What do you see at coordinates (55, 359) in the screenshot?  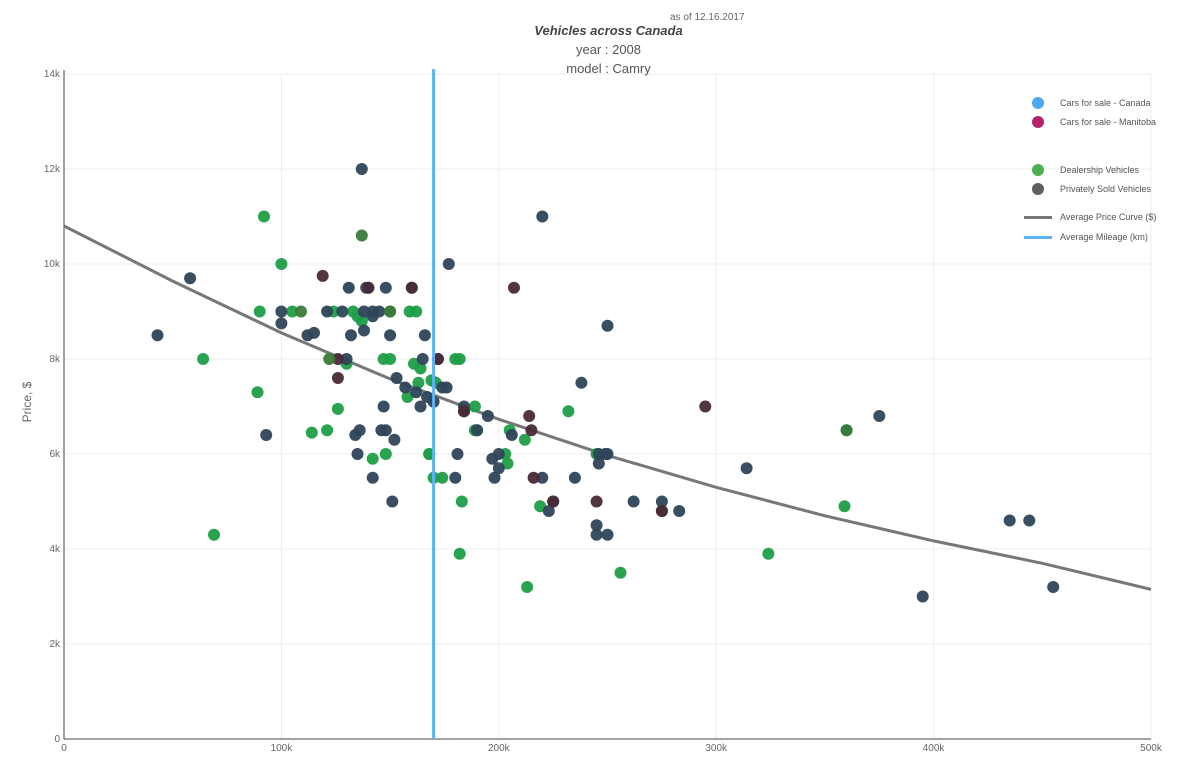 I see `y-tick-label: 8k` at bounding box center [55, 359].